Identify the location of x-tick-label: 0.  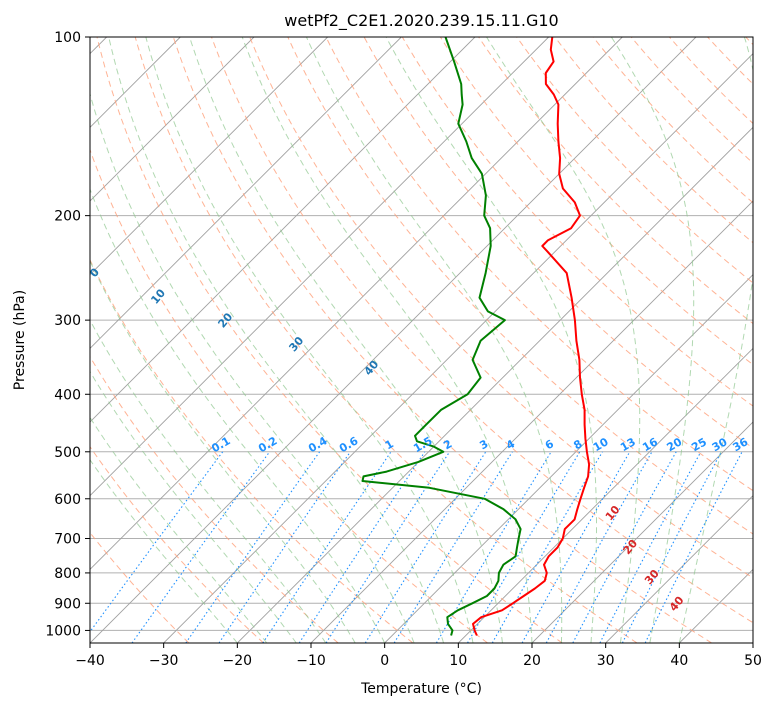
(384, 661).